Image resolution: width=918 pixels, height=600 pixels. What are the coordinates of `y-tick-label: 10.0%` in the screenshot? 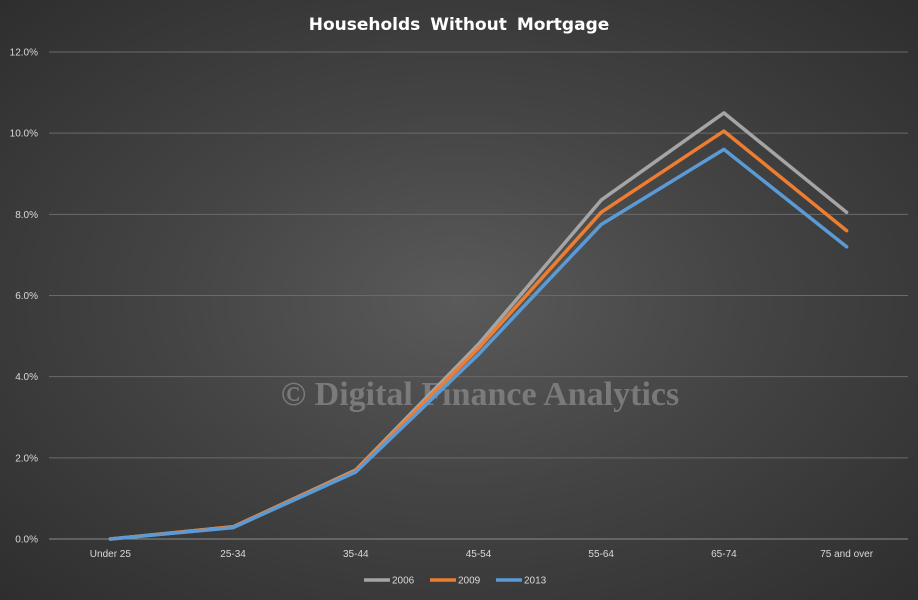 It's located at (24, 134).